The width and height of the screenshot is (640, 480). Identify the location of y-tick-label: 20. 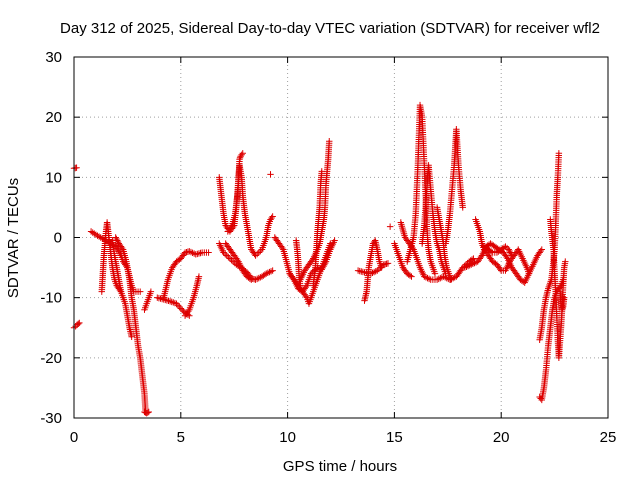
(53, 117).